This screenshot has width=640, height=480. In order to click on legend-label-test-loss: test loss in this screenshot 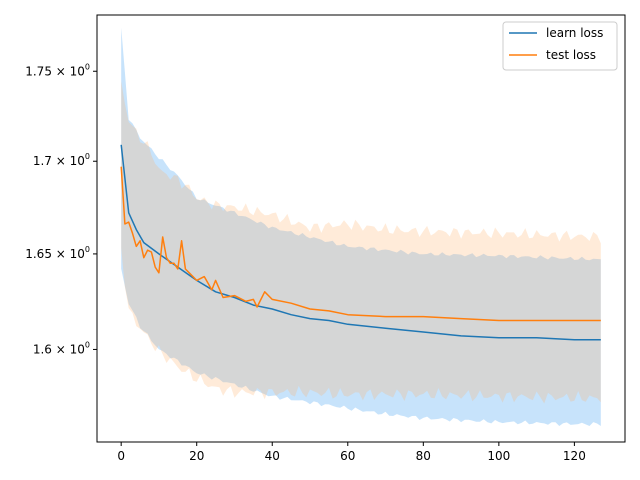, I will do `click(571, 55)`.